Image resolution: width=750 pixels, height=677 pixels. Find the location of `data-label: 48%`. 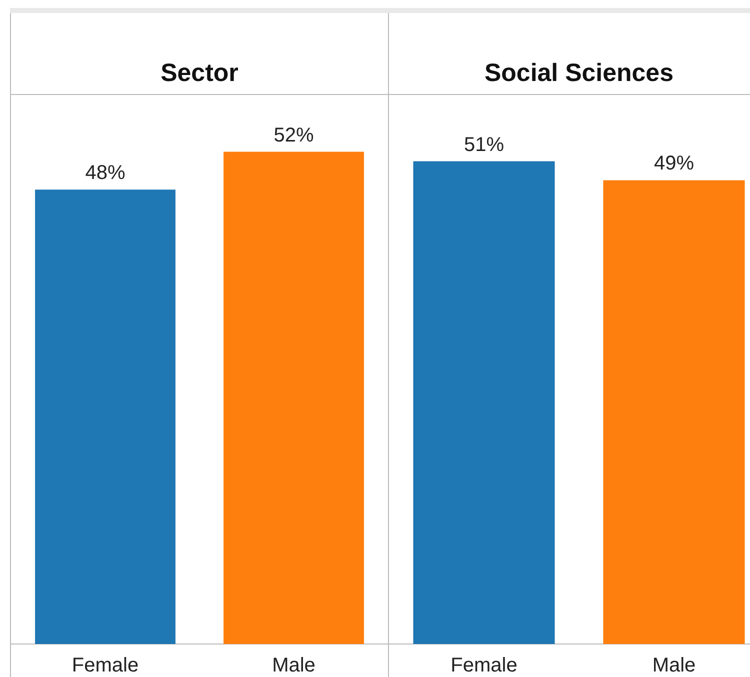

data-label: 48% is located at coordinates (105, 173).